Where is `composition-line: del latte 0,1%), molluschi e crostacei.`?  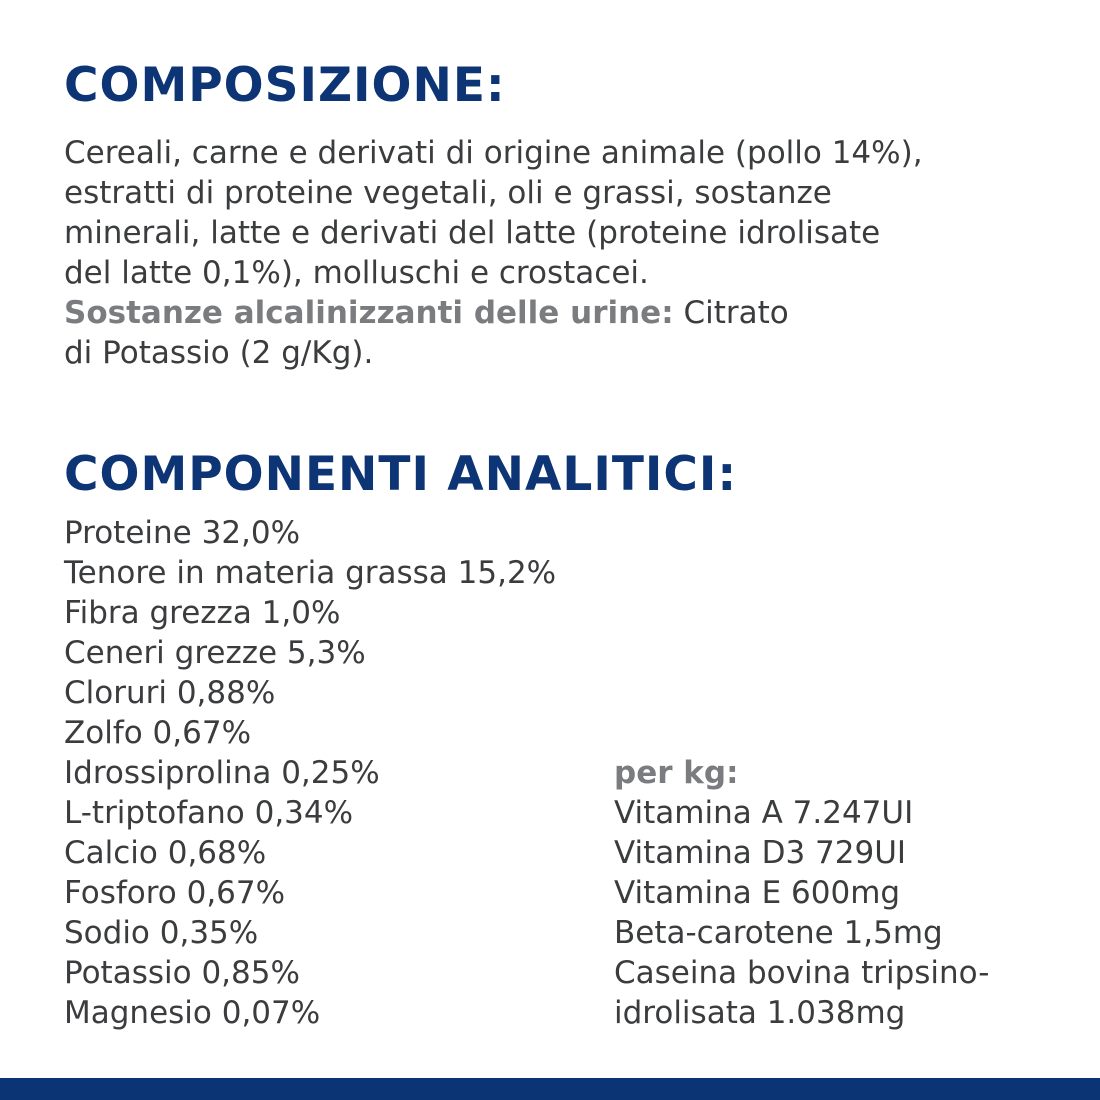 composition-line: del latte 0,1%), molluschi e crostacei. is located at coordinates (356, 273).